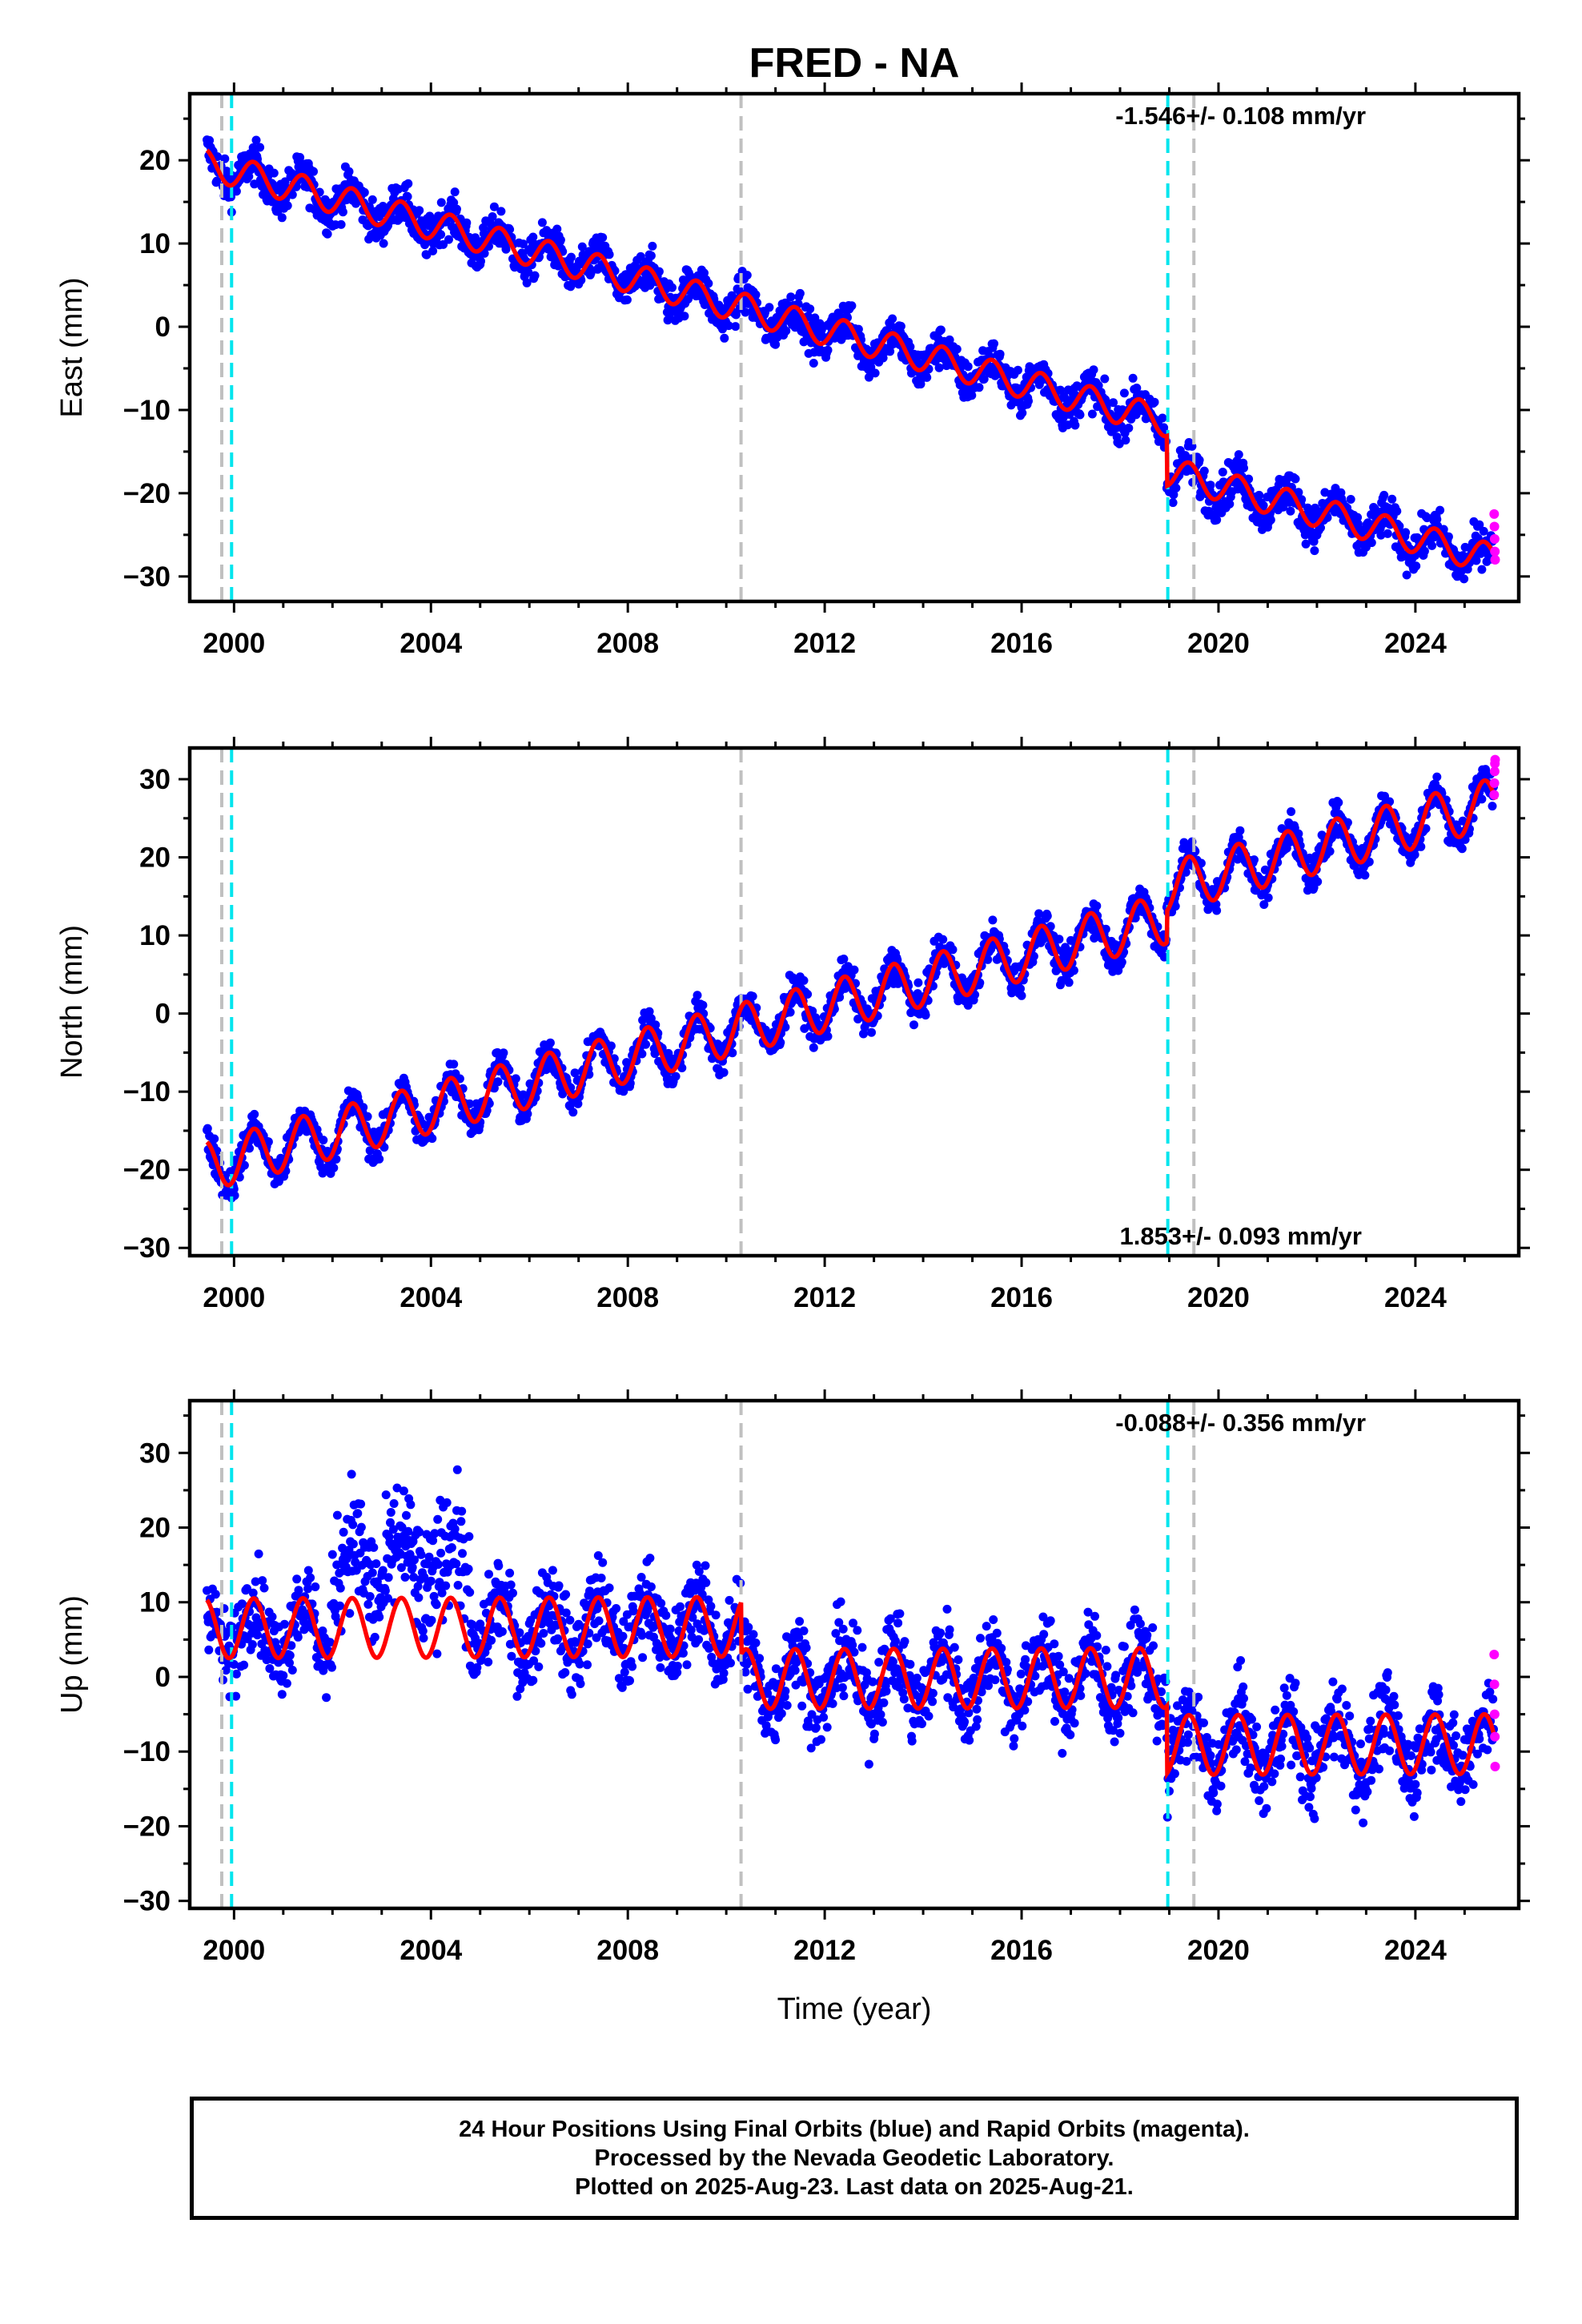  I want to click on y-axis-label: East (mm), so click(72, 347).